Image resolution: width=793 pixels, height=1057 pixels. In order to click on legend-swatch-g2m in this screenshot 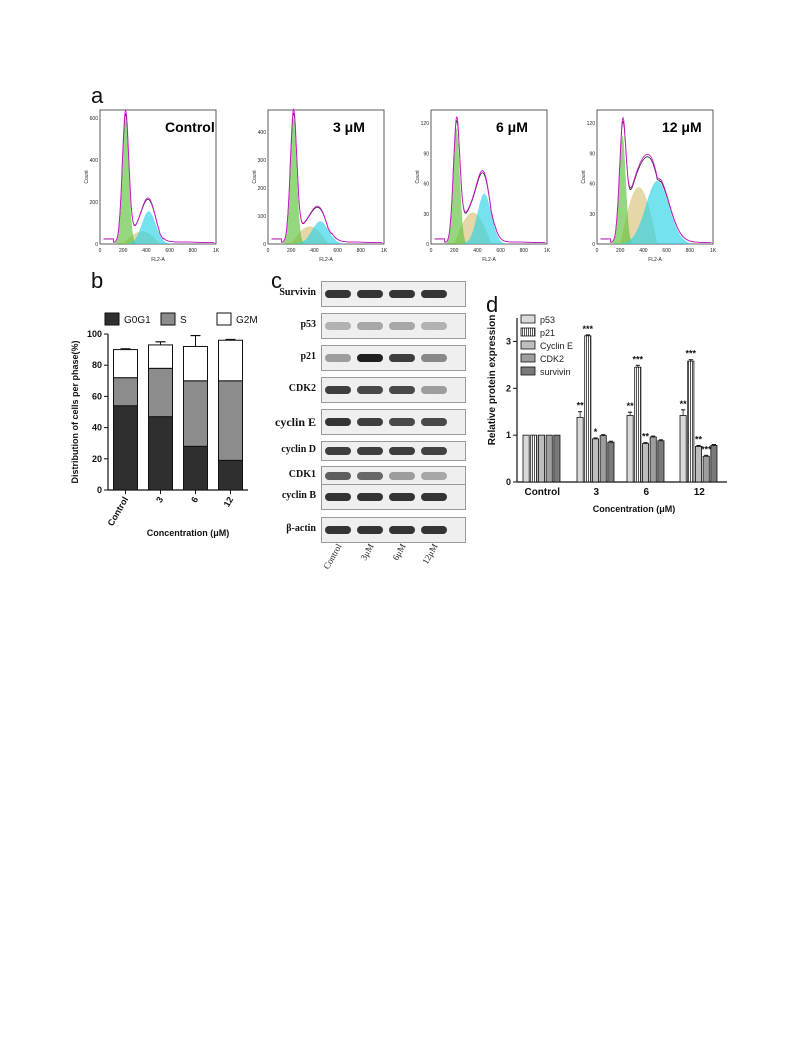, I will do `click(224, 319)`.